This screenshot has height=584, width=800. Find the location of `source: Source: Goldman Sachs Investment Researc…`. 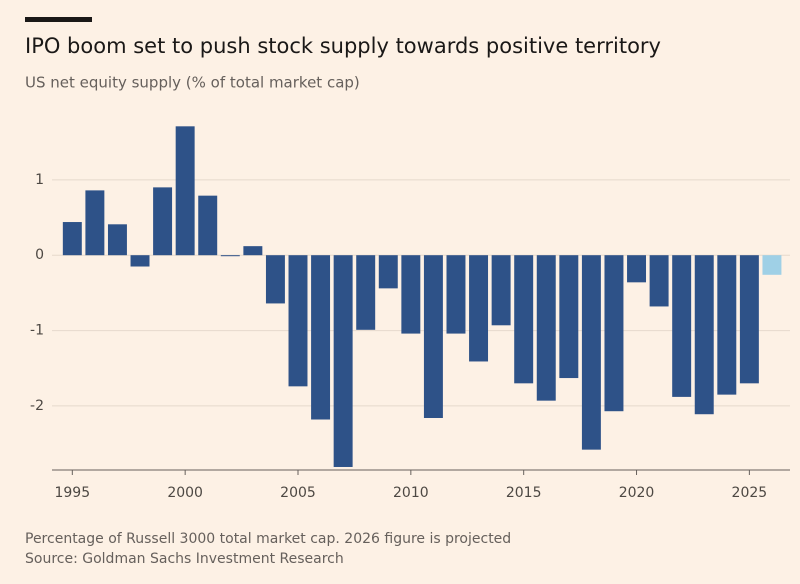

source: Source: Goldman Sachs Investment Researc… is located at coordinates (184, 559).